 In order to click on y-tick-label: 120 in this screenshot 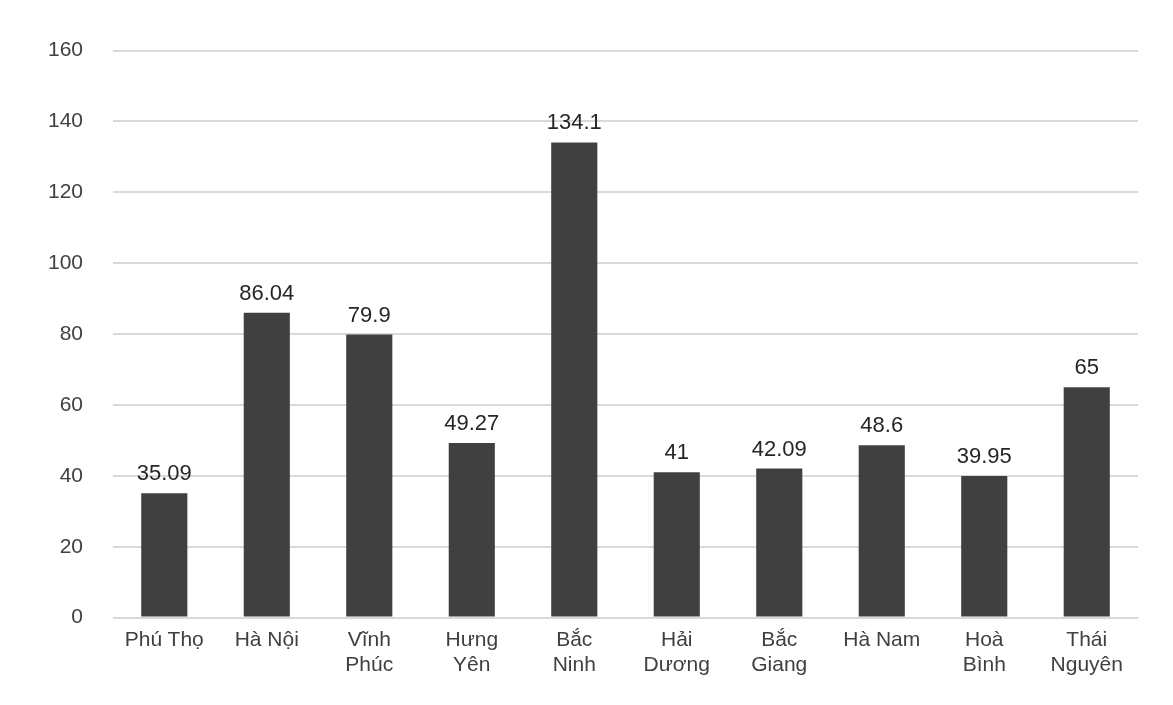, I will do `click(65, 191)`.